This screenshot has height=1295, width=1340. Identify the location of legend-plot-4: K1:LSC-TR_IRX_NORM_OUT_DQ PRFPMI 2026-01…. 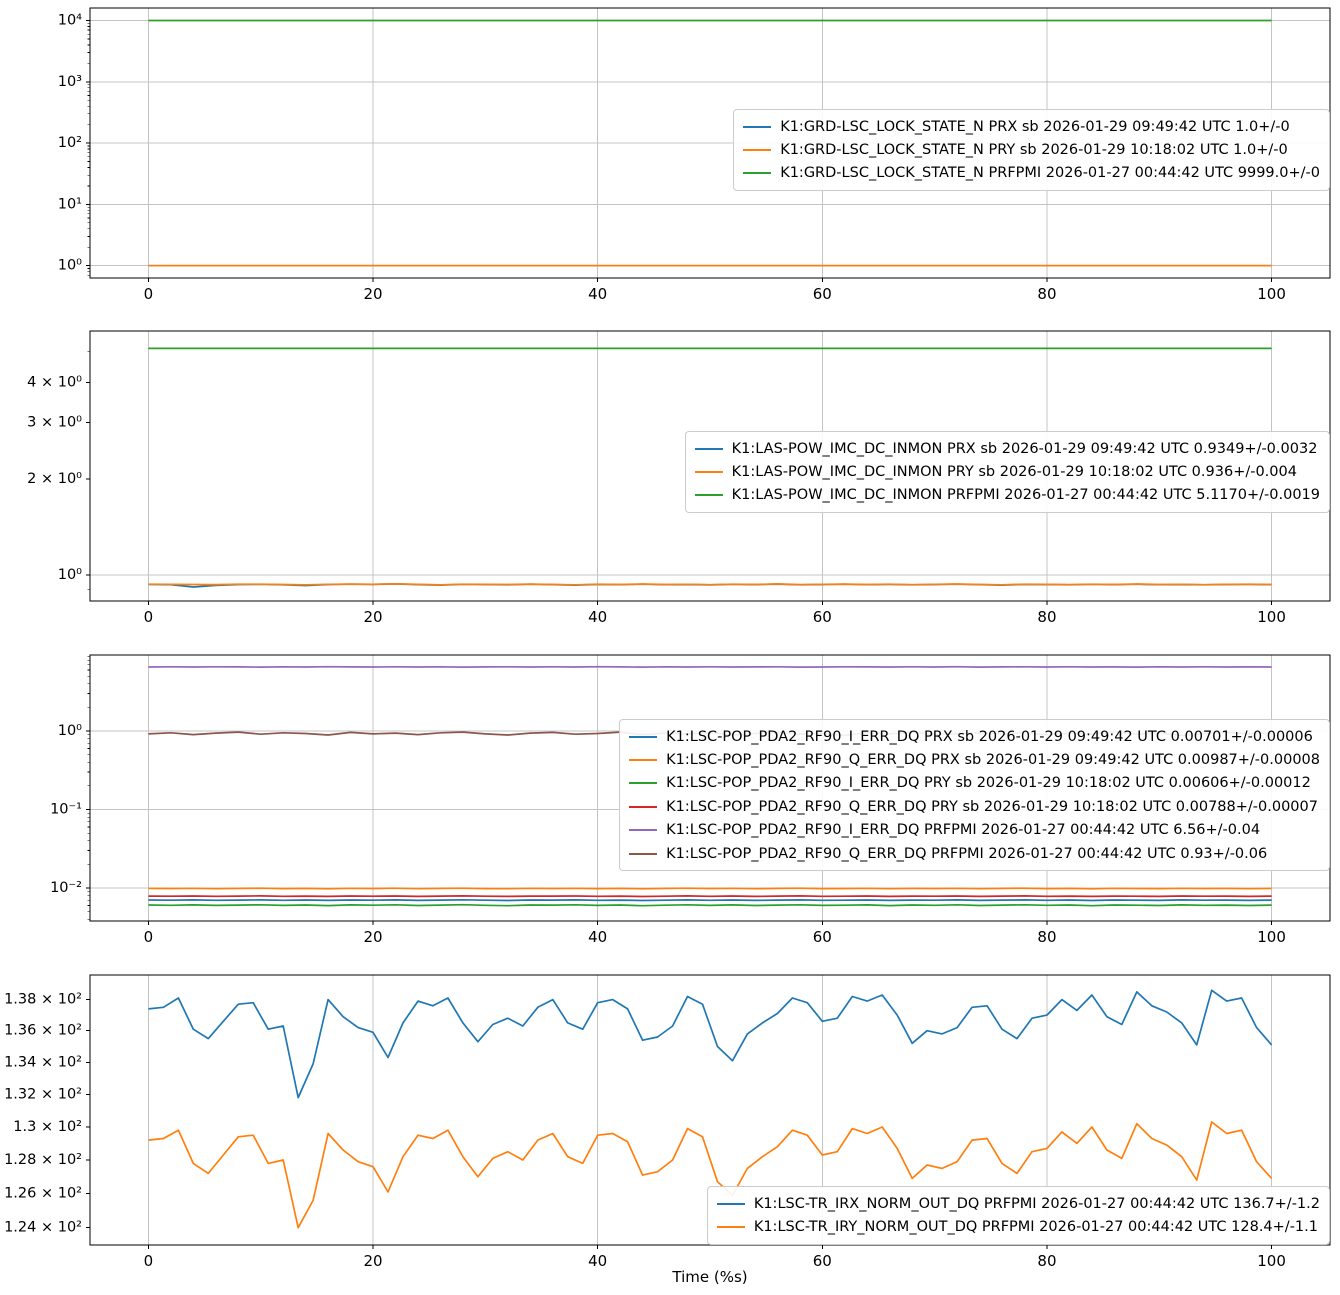
(1018, 1215).